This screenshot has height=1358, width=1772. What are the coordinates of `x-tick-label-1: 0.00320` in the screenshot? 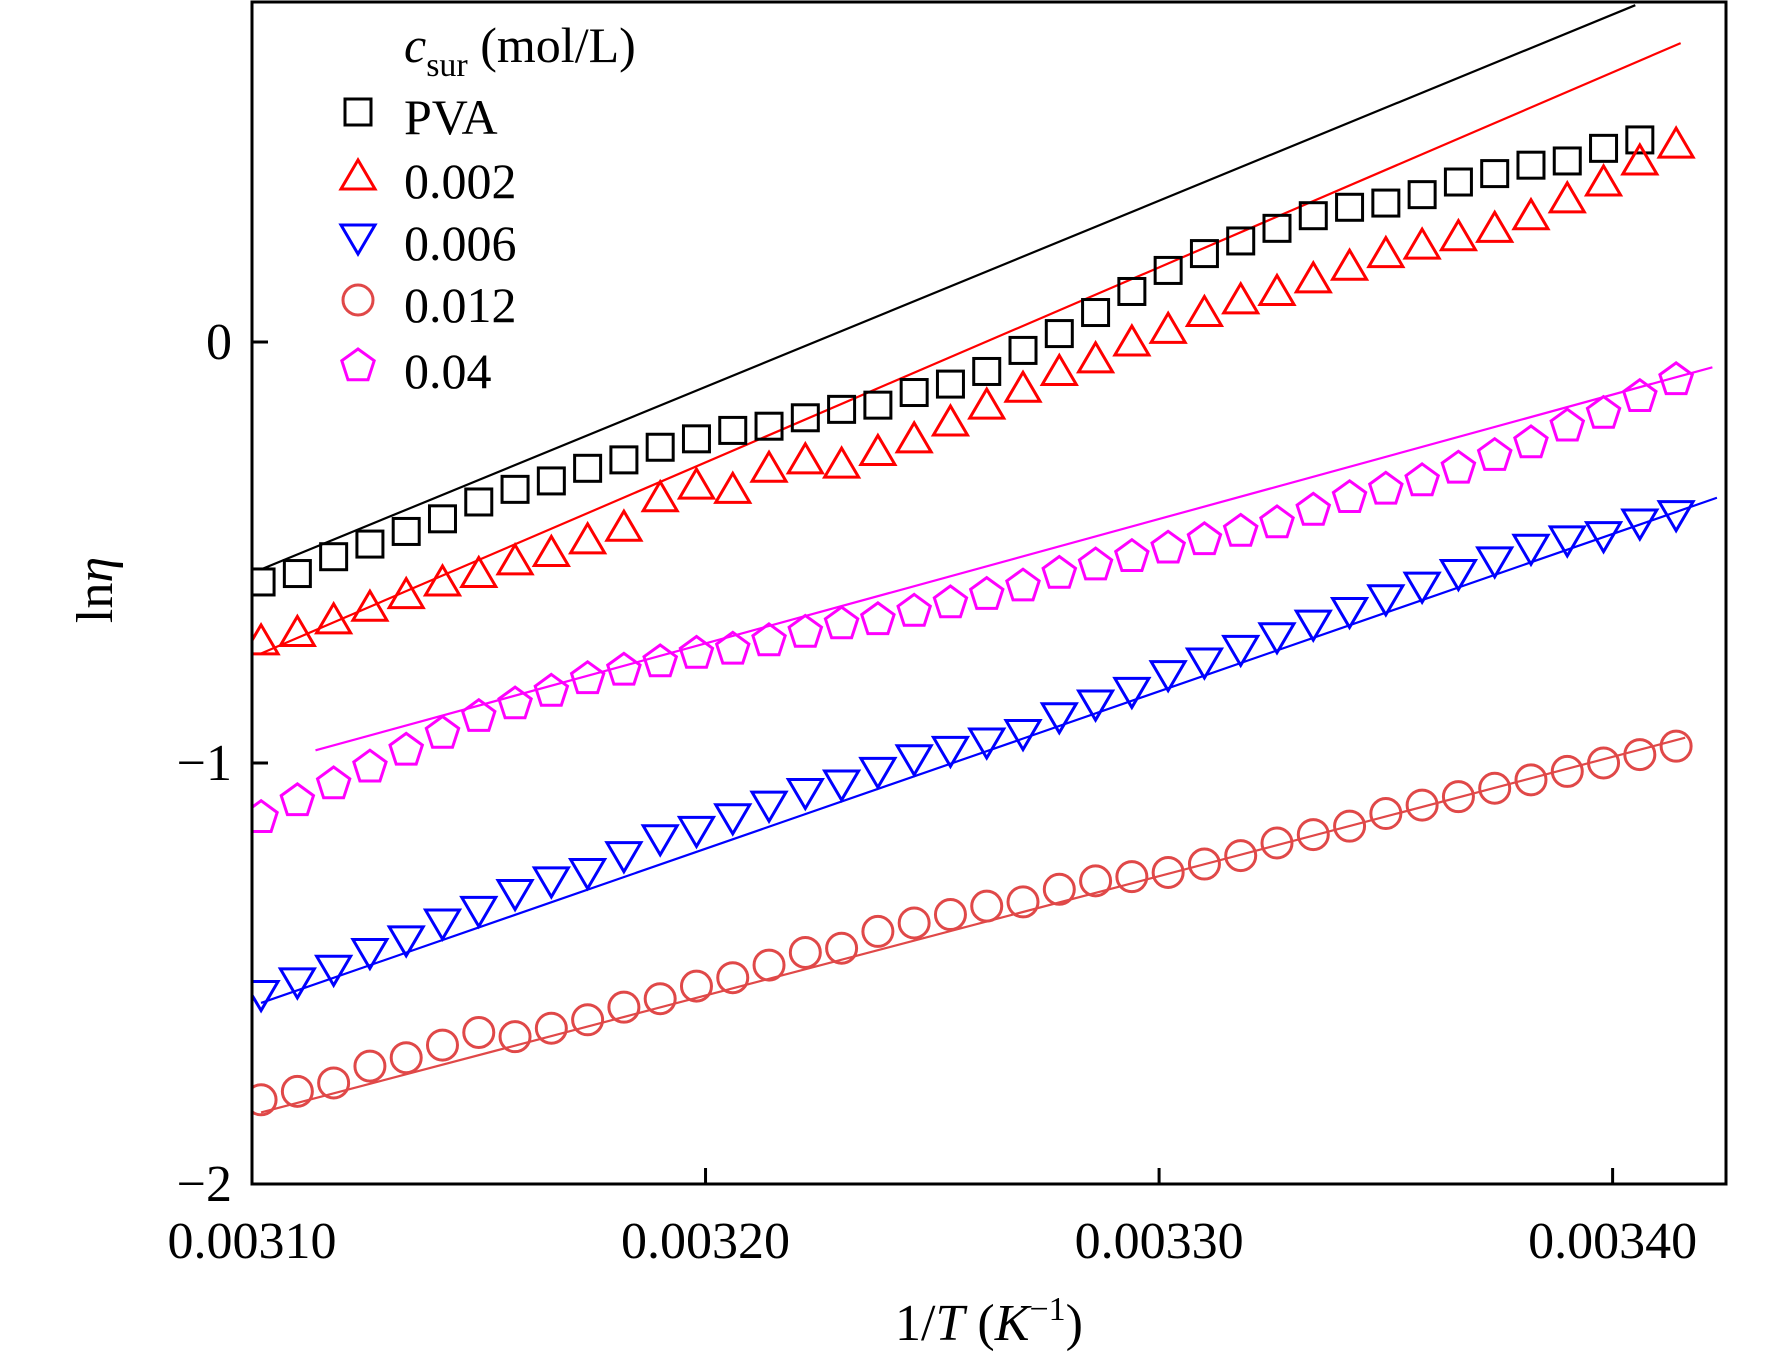 It's located at (705, 1241).